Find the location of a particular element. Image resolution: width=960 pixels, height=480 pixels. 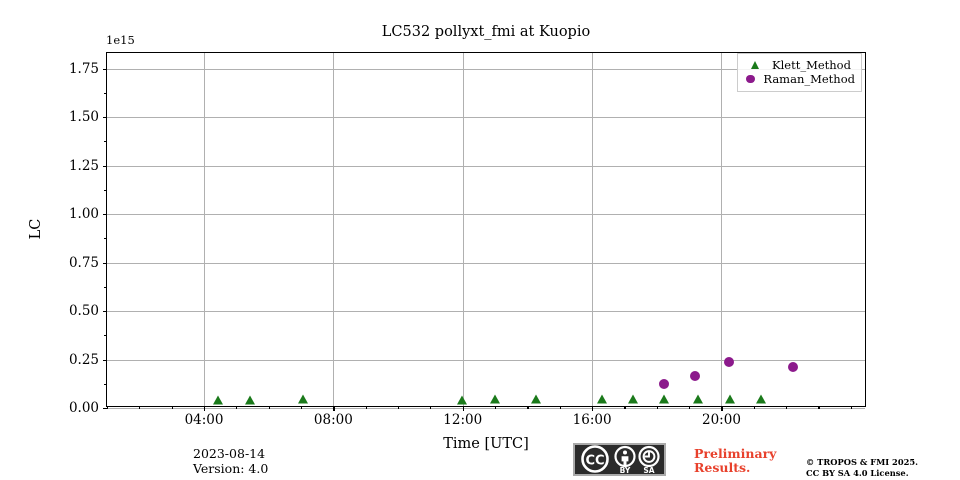

x-tick-label: 16:00 is located at coordinates (592, 420).